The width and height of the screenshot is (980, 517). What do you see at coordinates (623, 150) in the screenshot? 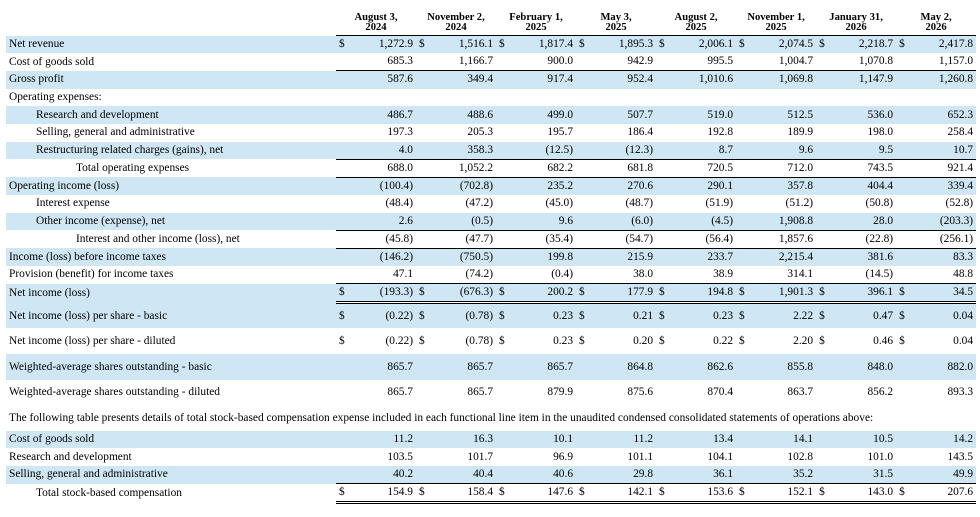
I see `cell-value: (12.3)` at bounding box center [623, 150].